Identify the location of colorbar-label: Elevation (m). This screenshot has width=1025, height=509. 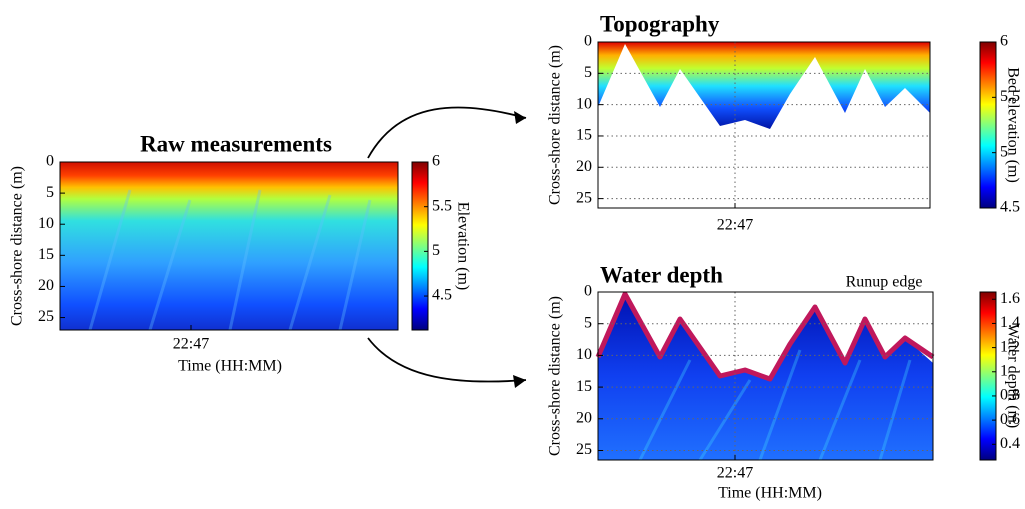
(462, 246).